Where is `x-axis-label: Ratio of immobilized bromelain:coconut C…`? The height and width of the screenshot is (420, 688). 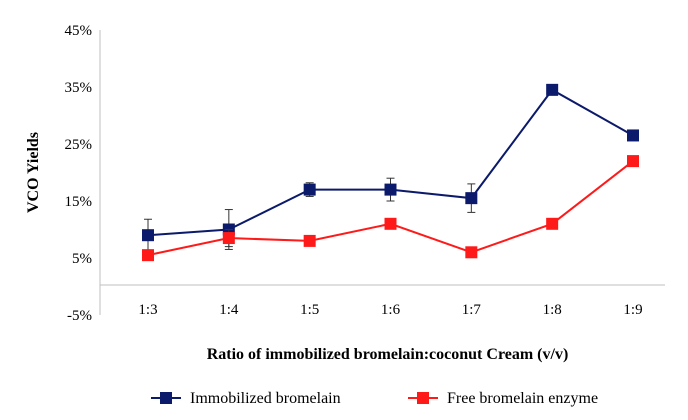
x-axis-label: Ratio of immobilized bromelain:coconut C… is located at coordinates (388, 354).